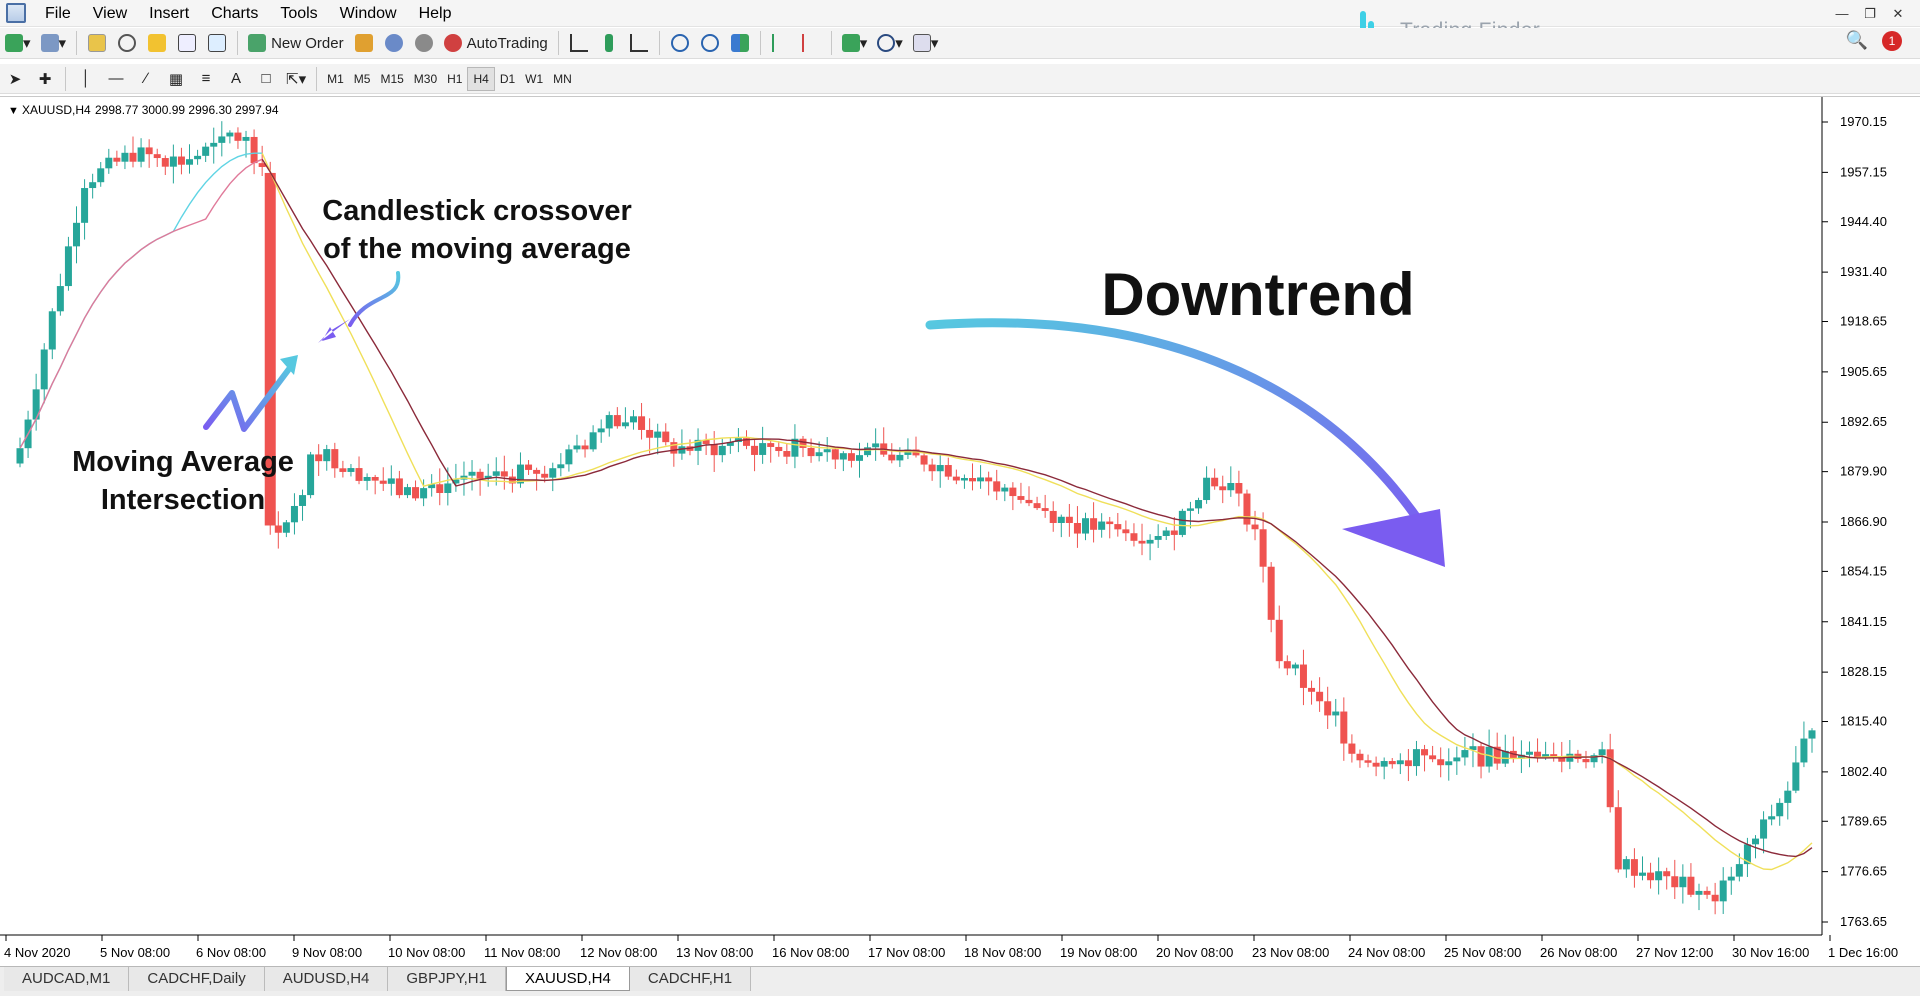 This screenshot has width=1920, height=996. I want to click on crosshair-button: ✚, so click(45, 79).